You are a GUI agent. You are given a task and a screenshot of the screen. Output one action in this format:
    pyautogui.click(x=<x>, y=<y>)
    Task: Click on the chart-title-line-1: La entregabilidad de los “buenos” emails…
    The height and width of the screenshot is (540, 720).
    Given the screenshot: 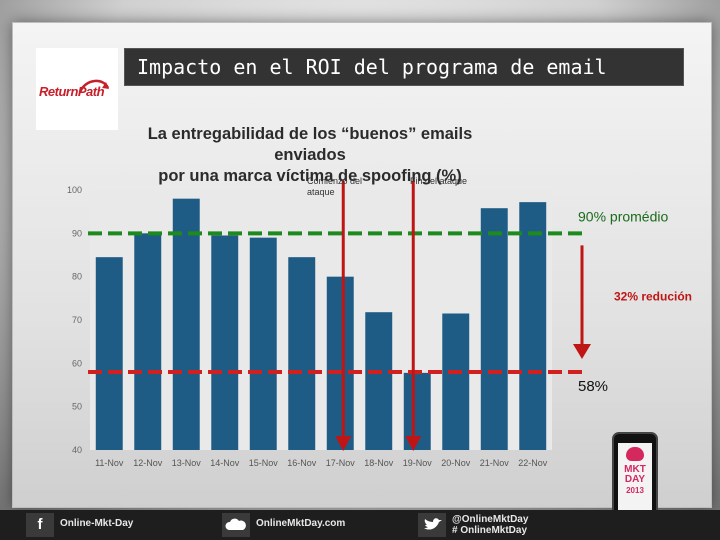 What is the action you would take?
    pyautogui.click(x=310, y=144)
    